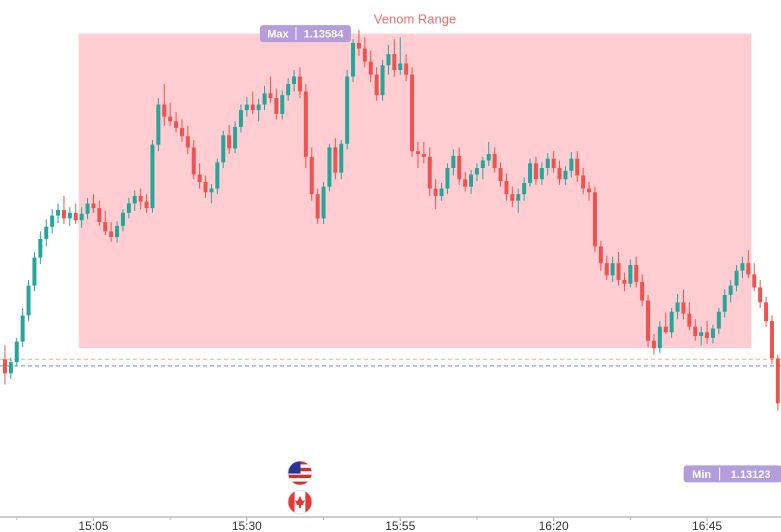 The height and width of the screenshot is (532, 781). I want to click on x-tick-label: 16:20, so click(554, 525).